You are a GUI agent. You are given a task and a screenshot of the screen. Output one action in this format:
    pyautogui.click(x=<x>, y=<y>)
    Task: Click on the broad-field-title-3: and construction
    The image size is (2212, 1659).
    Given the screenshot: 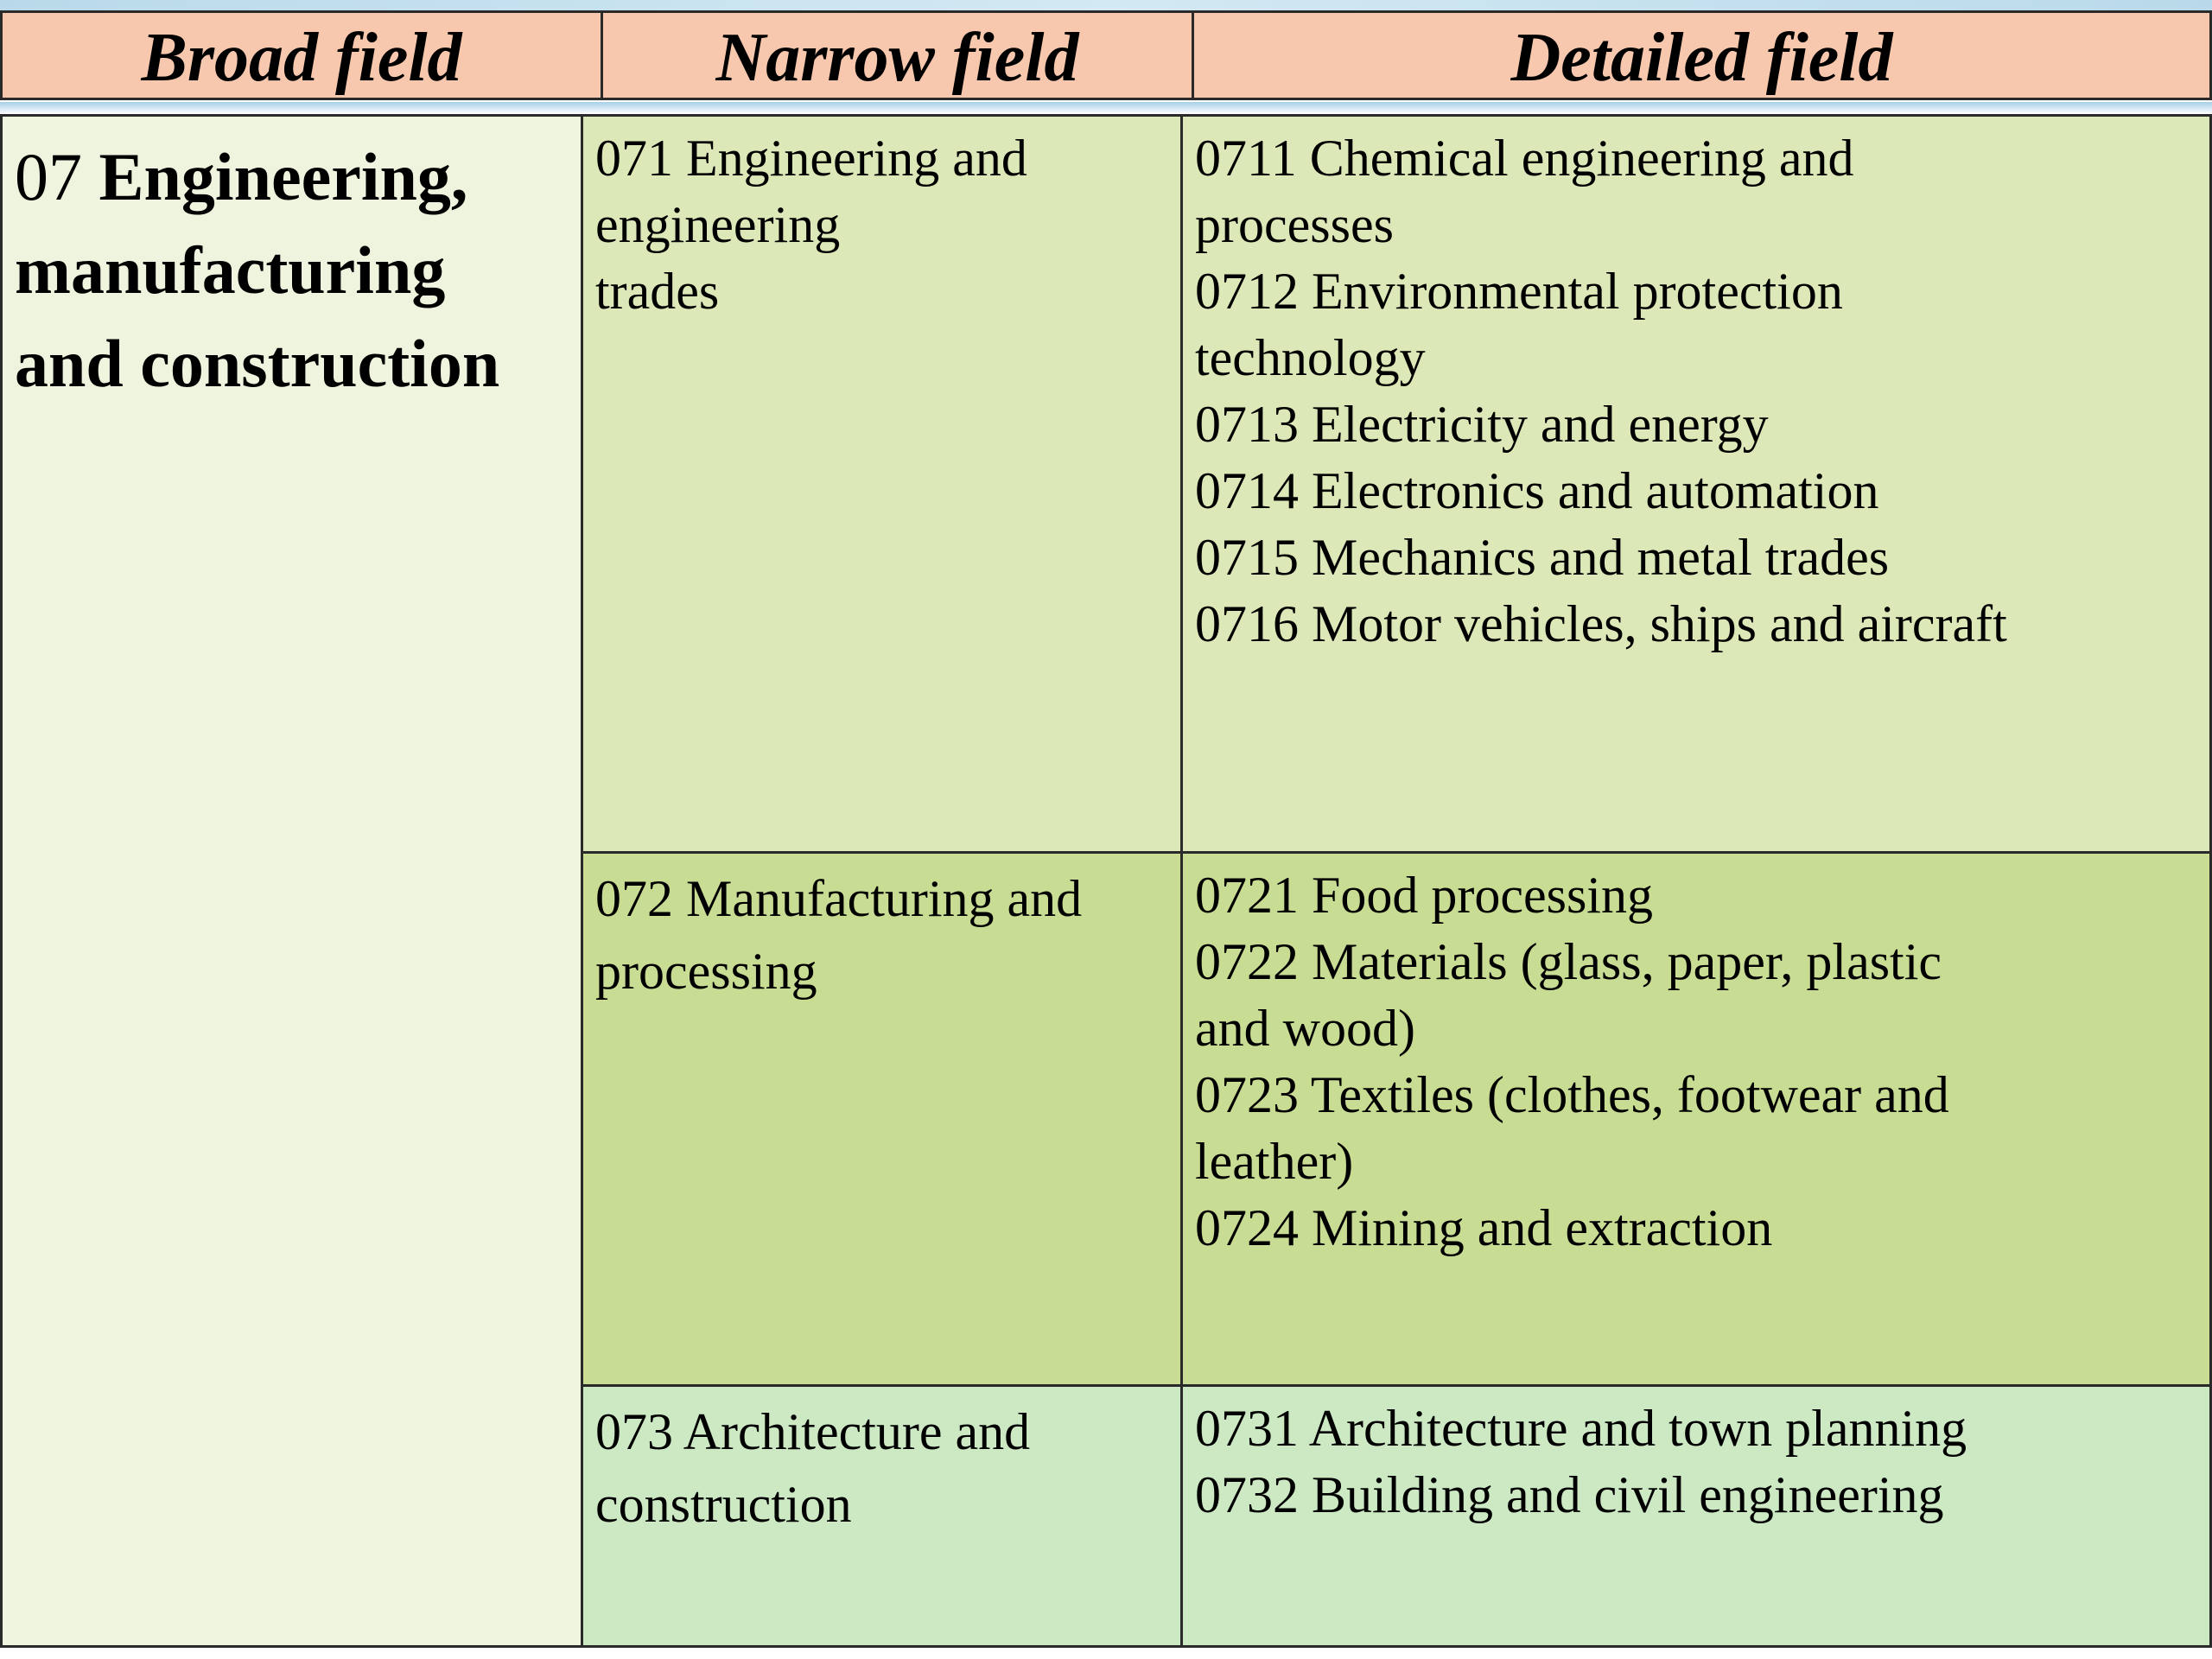 What is the action you would take?
    pyautogui.click(x=257, y=363)
    